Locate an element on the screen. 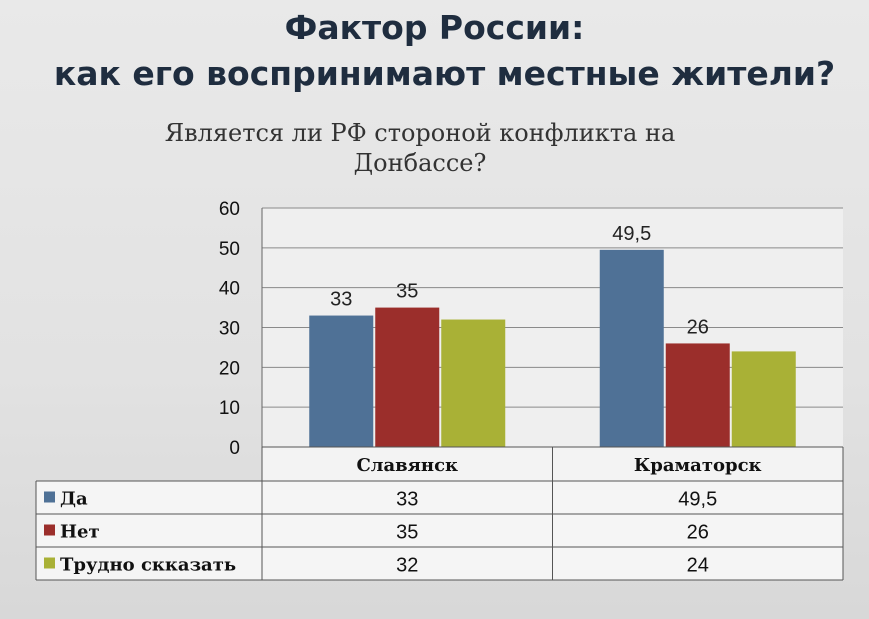  y-tick-label: 30 is located at coordinates (229, 329).